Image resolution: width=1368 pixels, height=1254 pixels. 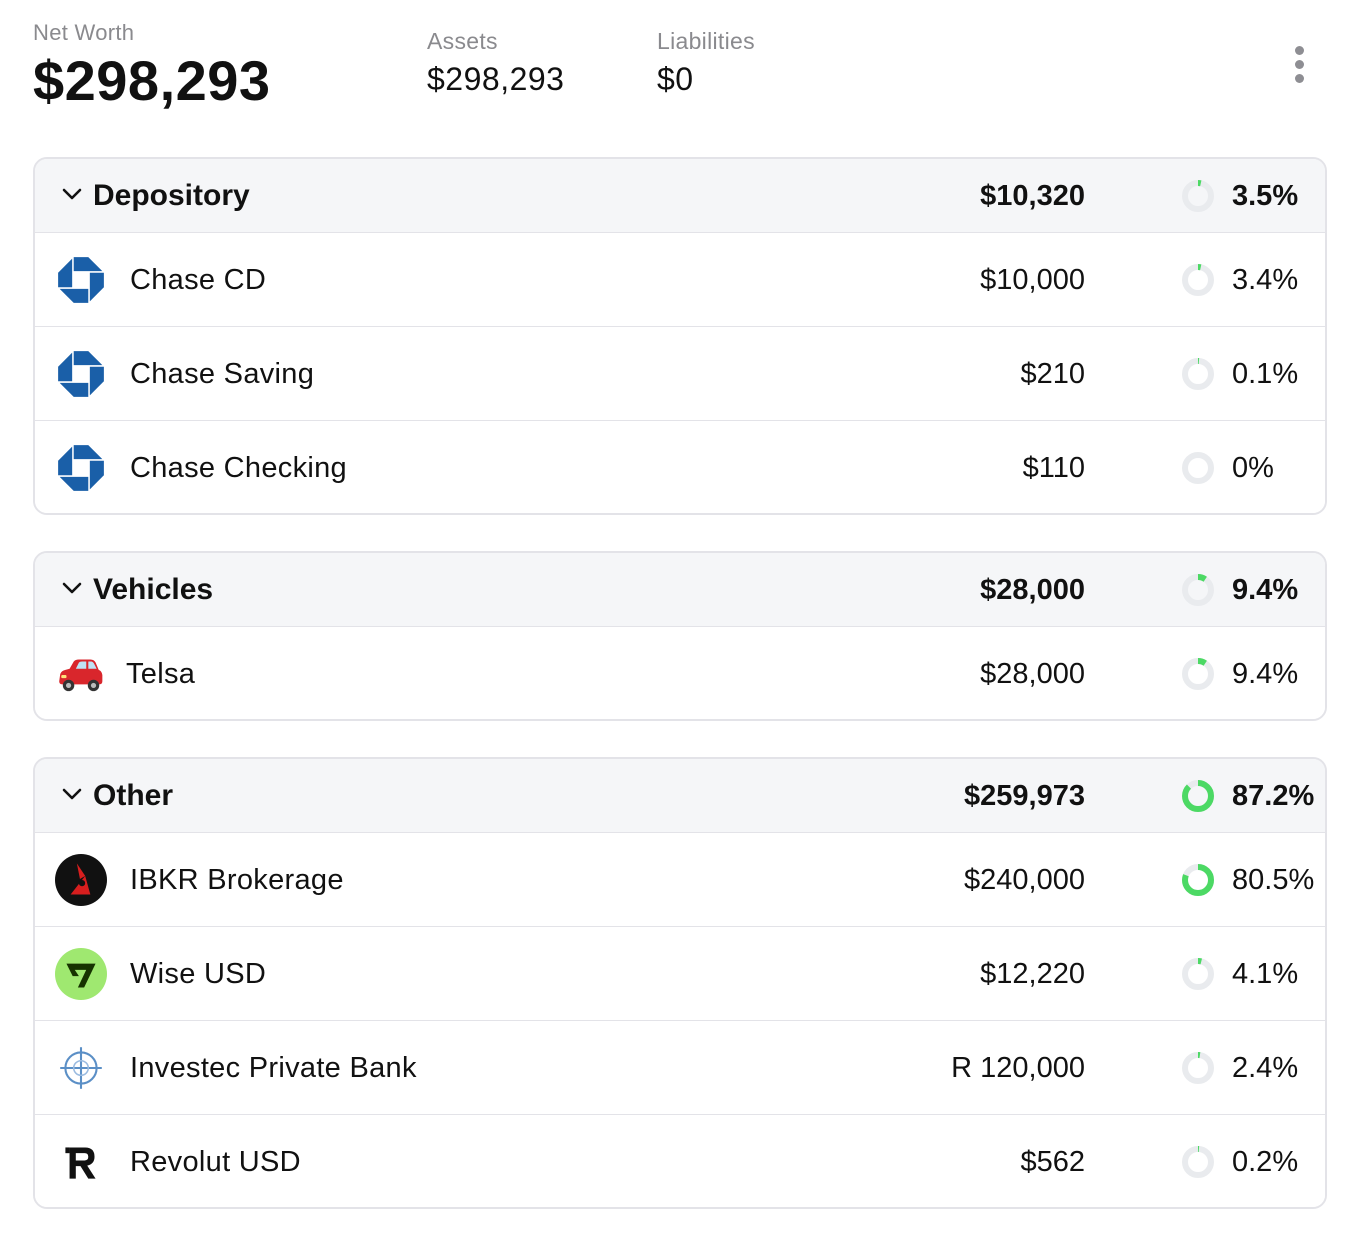 I want to click on account-row-chase-saving: Chase Saving $210 0.1%, so click(x=680, y=374).